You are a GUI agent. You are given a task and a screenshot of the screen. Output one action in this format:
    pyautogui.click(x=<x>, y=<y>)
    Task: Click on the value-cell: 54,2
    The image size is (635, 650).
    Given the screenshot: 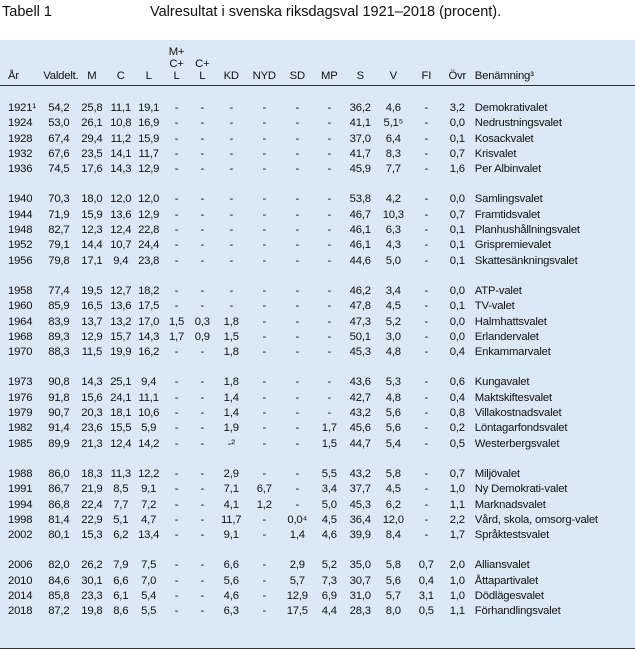 What is the action you would take?
    pyautogui.click(x=59, y=108)
    